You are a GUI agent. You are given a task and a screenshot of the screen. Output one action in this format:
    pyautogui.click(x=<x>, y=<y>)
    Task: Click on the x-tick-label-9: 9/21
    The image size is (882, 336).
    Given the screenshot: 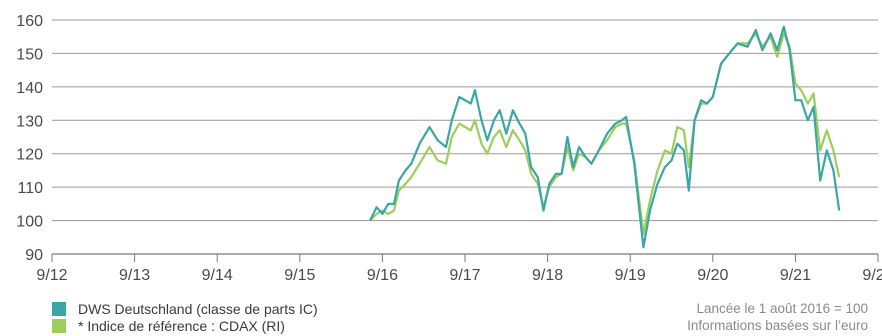 What is the action you would take?
    pyautogui.click(x=795, y=275)
    